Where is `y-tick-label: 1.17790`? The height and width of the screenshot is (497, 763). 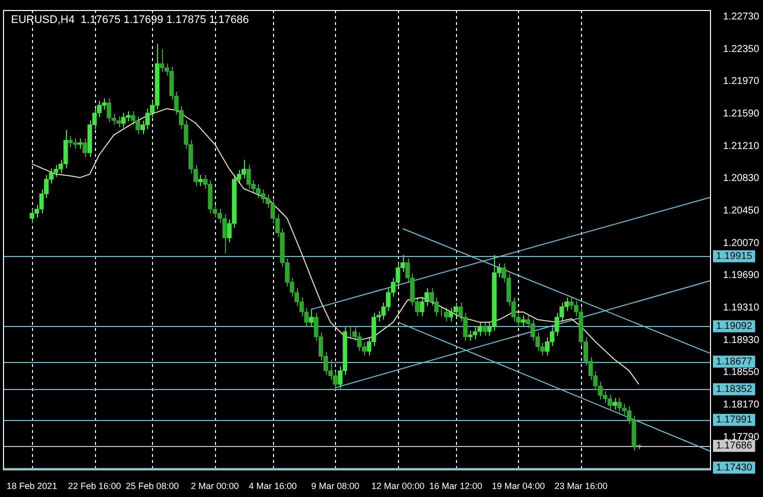 y-tick-label: 1.17790 is located at coordinates (741, 437).